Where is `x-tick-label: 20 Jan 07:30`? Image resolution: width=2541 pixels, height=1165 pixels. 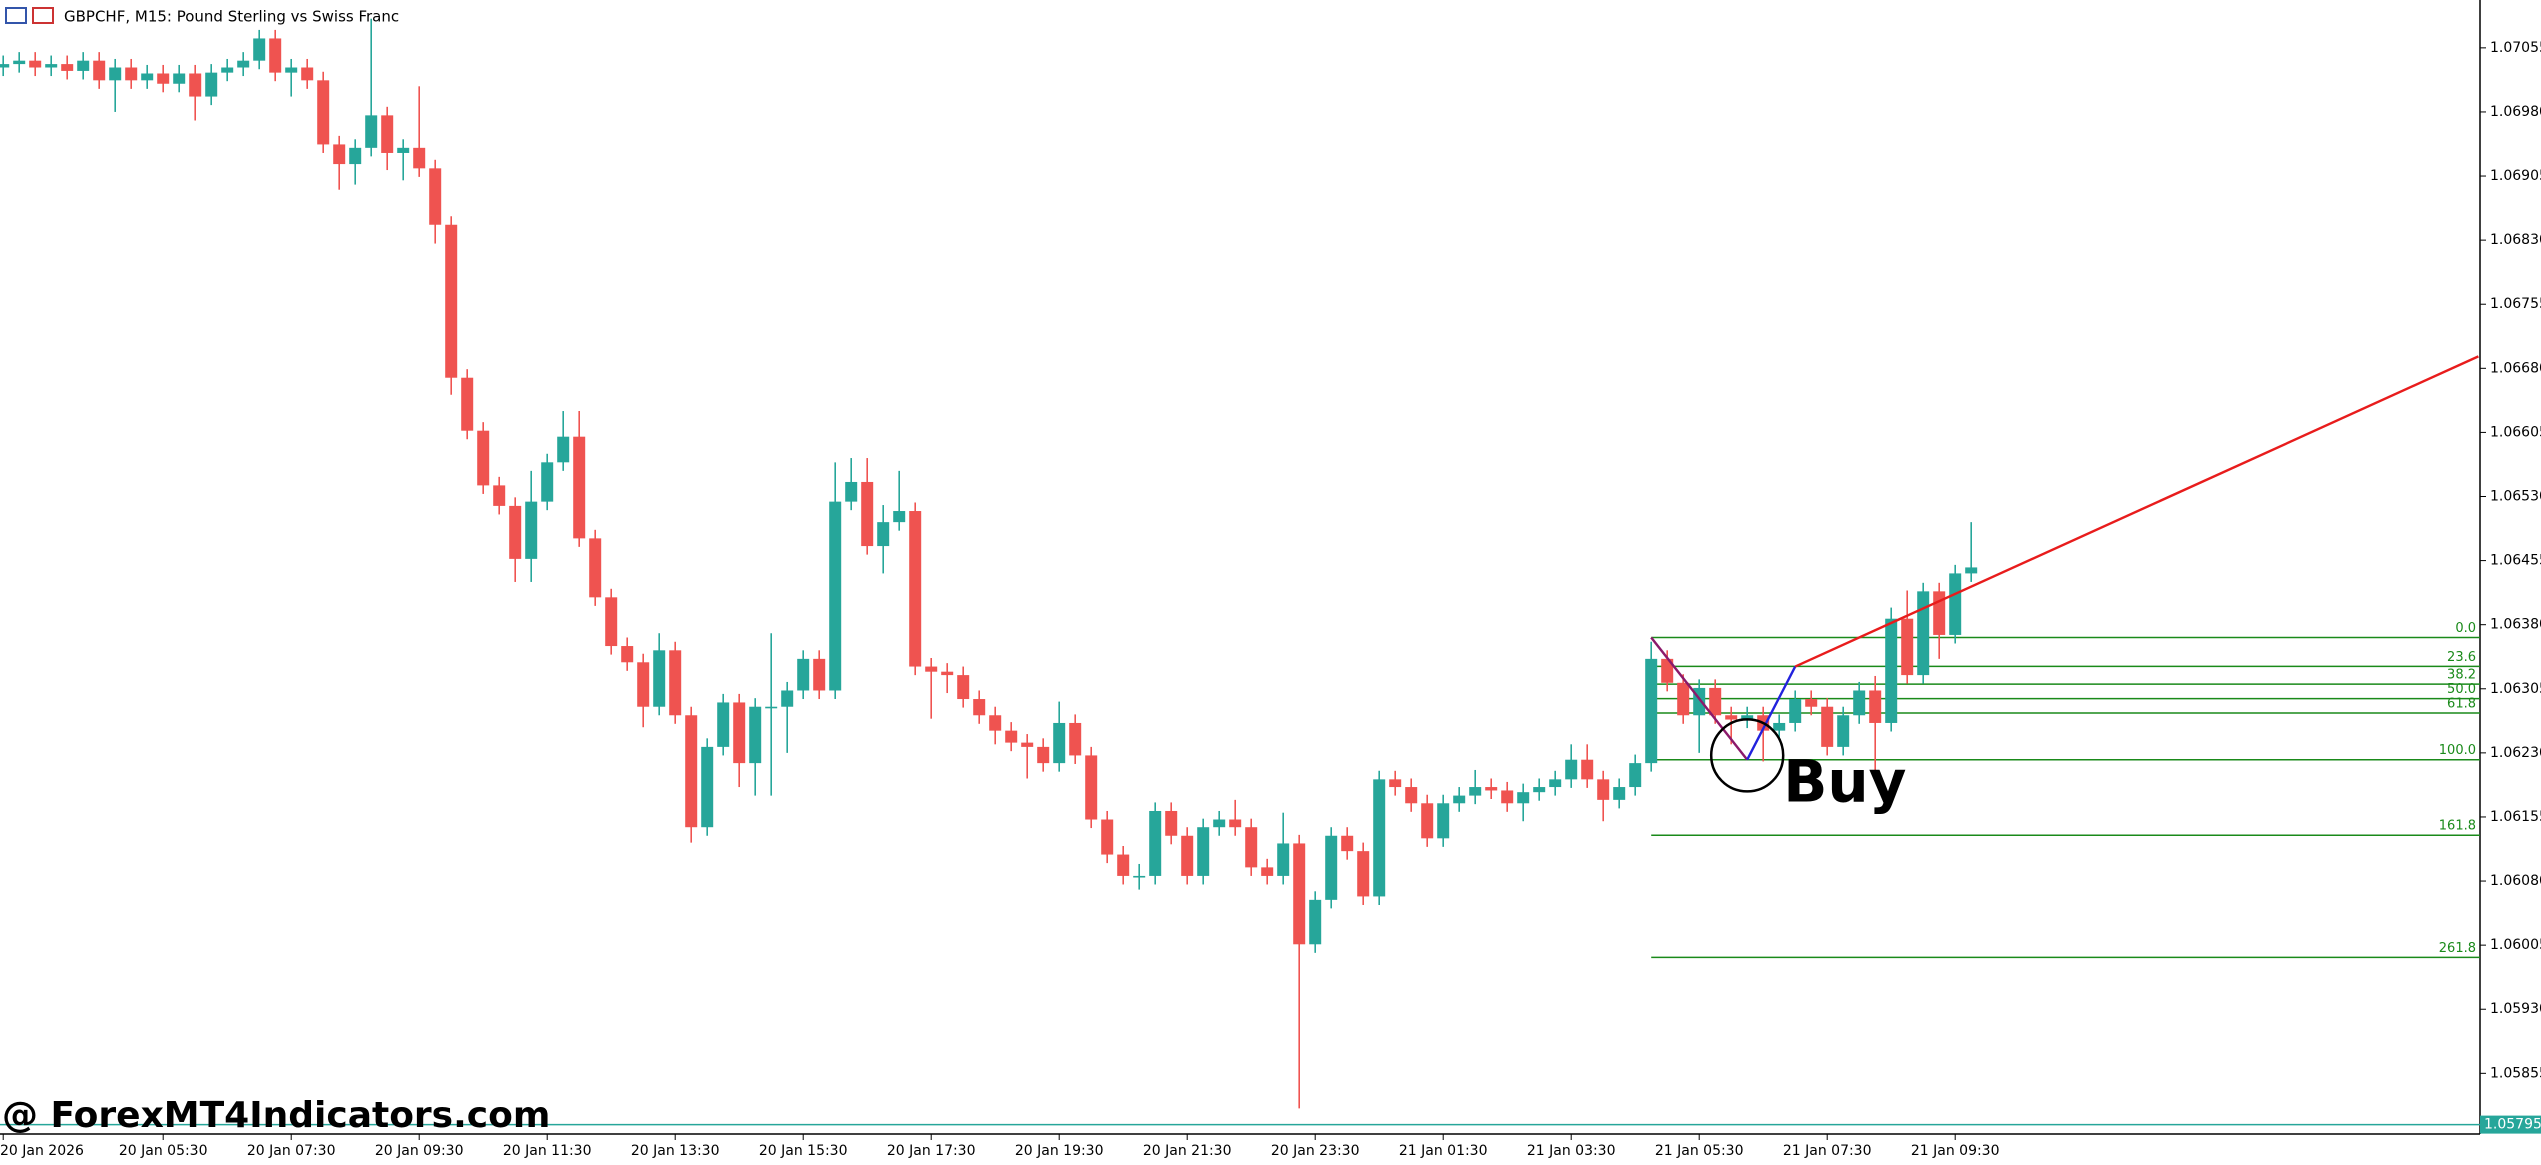 x-tick-label: 20 Jan 07:30 is located at coordinates (291, 1151).